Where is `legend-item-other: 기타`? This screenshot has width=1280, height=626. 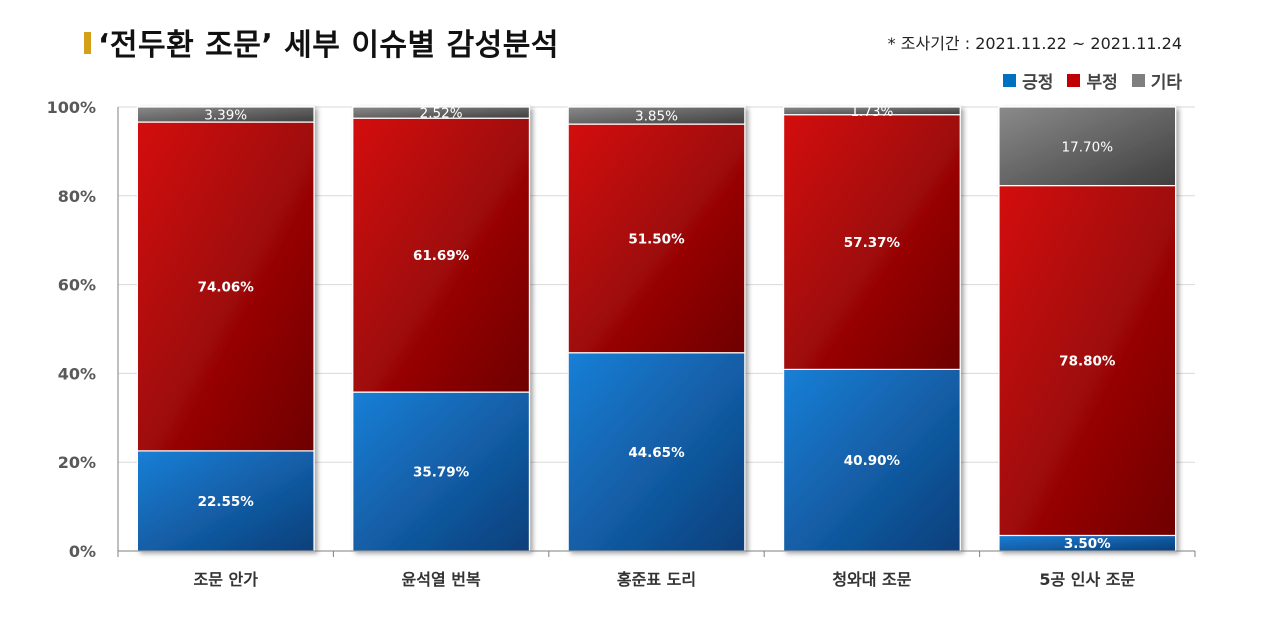 legend-item-other: 기타 is located at coordinates (1156, 80).